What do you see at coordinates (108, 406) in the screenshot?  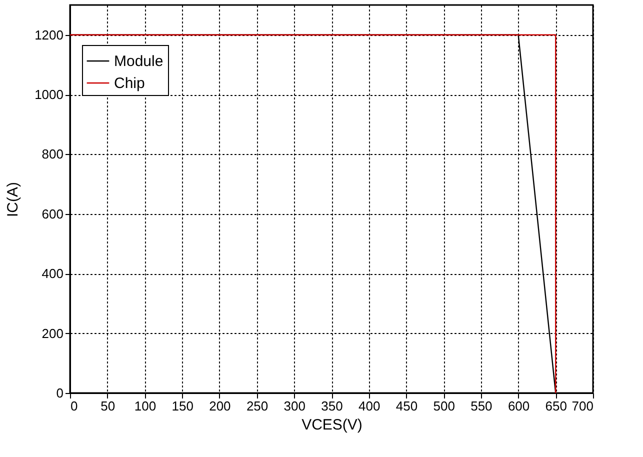 I see `x-tick-label: 50` at bounding box center [108, 406].